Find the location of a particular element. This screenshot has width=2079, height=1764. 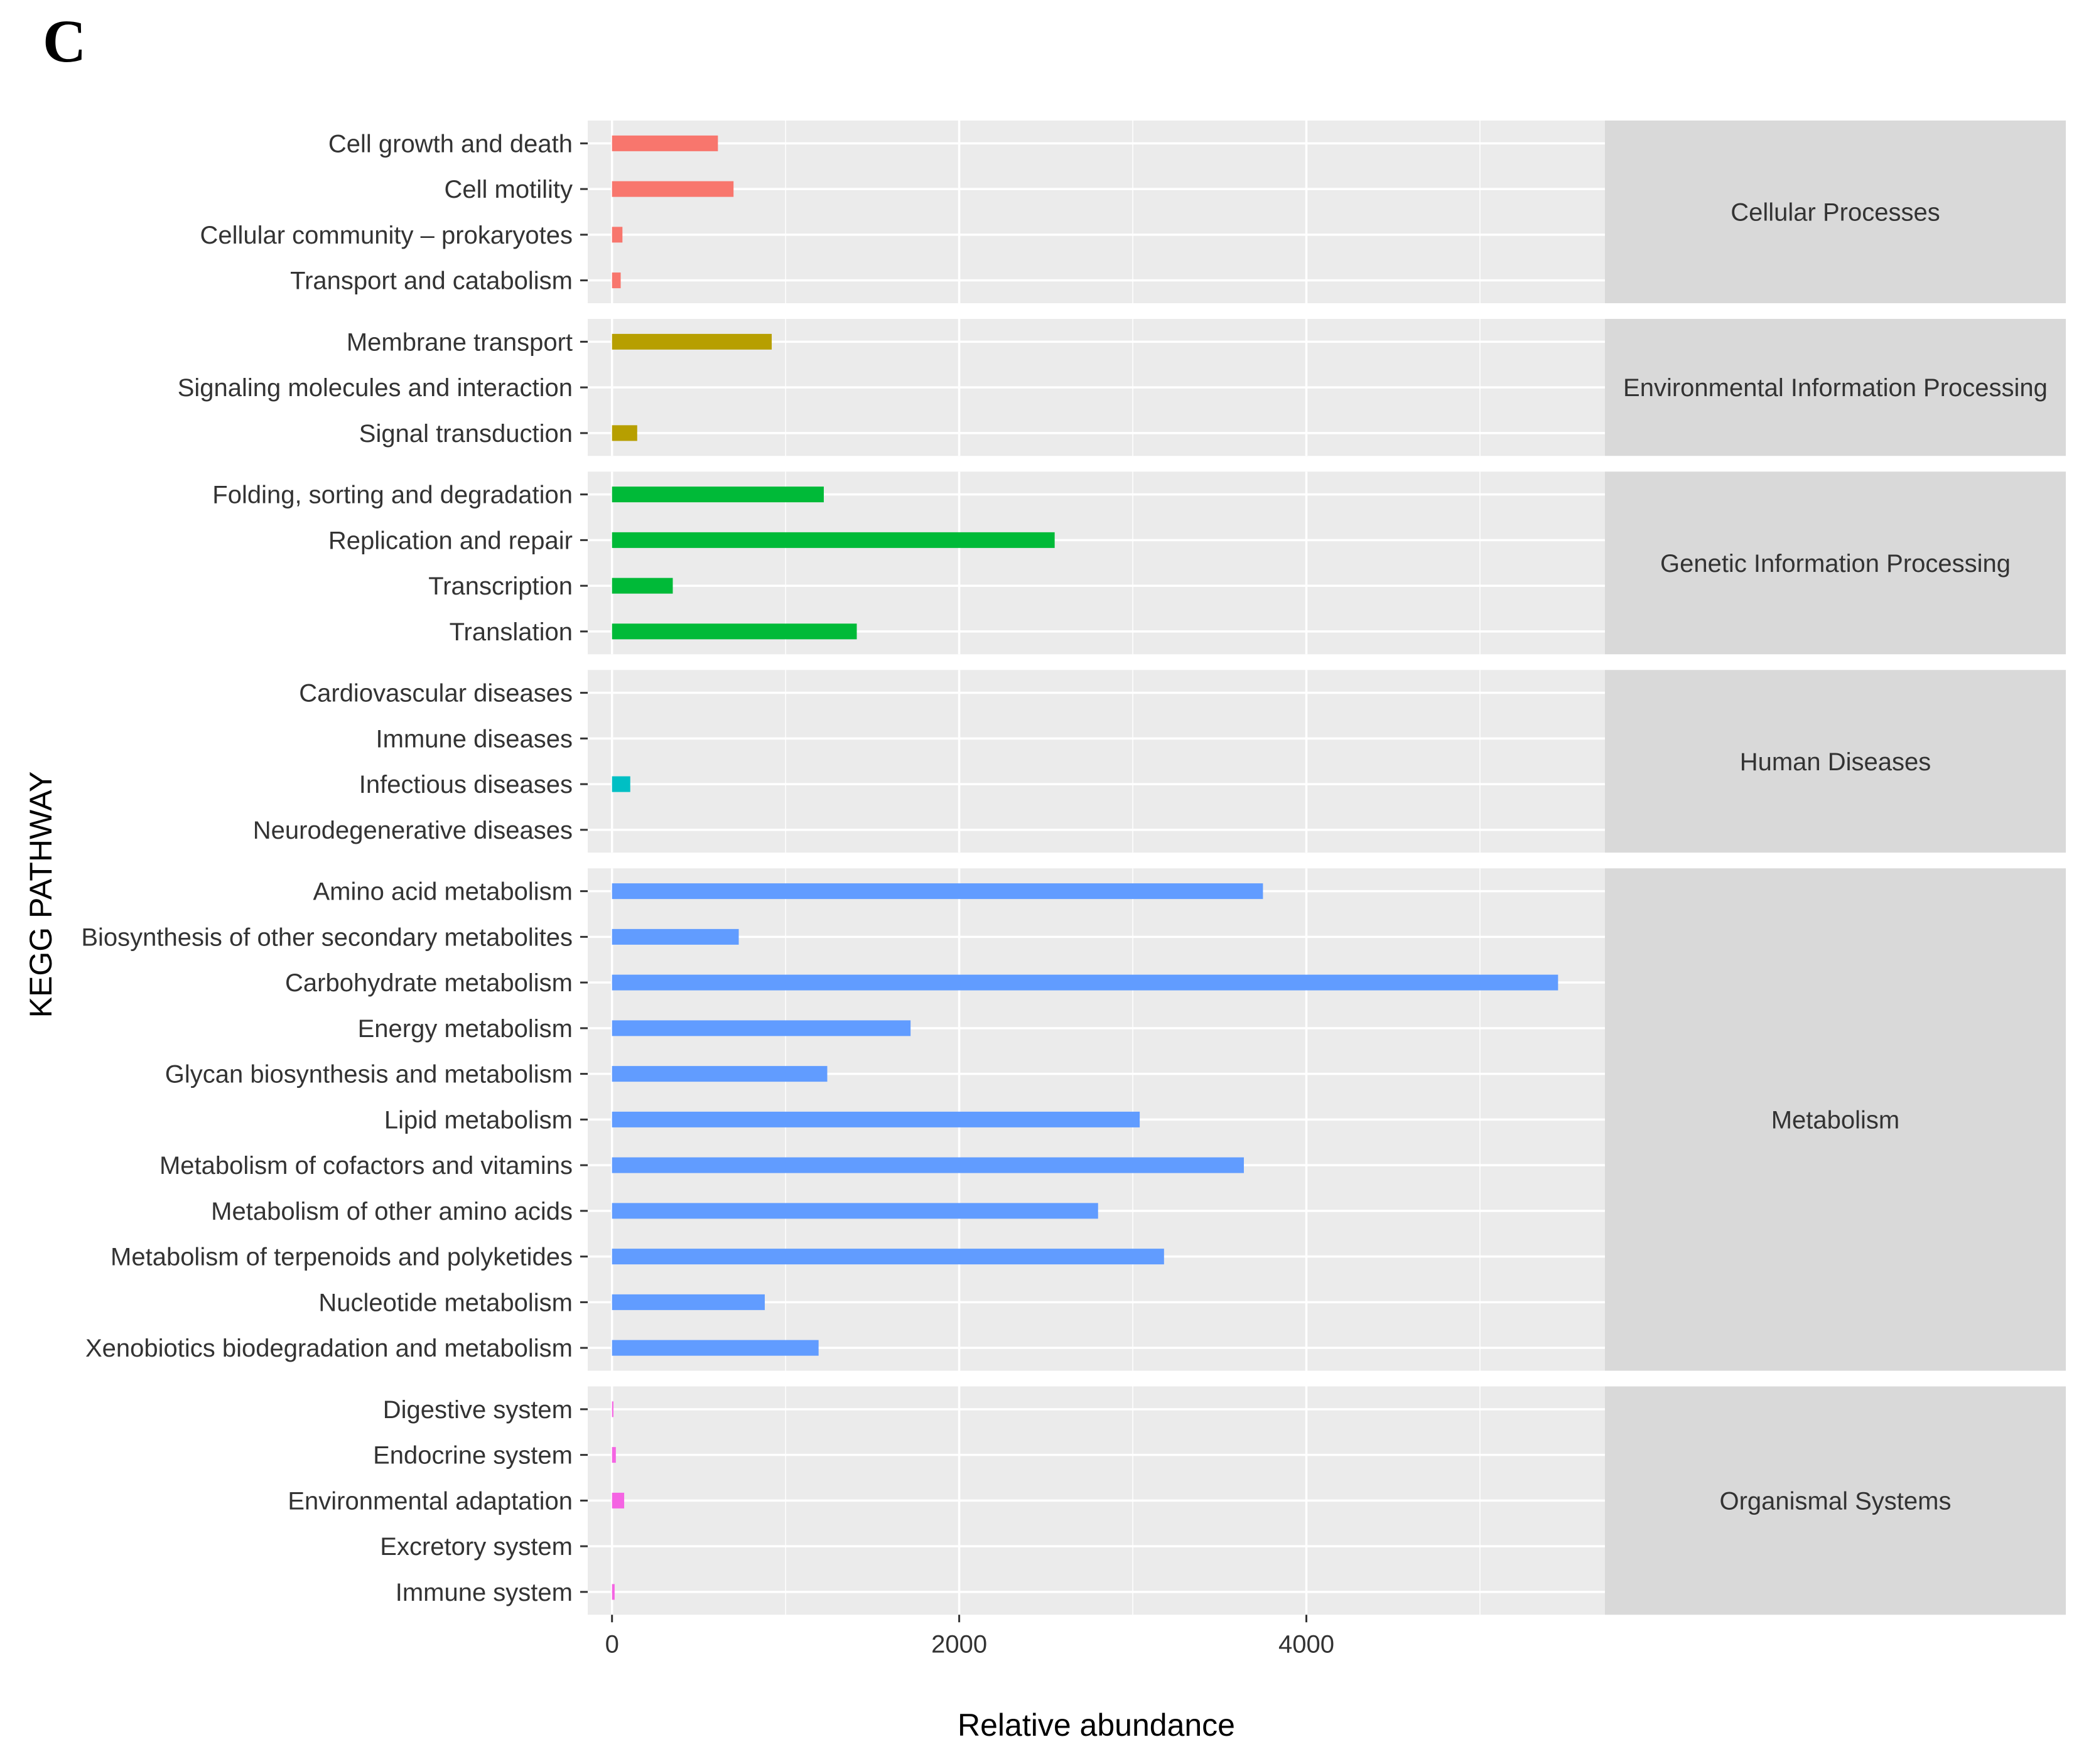

category-label: Translation is located at coordinates (511, 632).